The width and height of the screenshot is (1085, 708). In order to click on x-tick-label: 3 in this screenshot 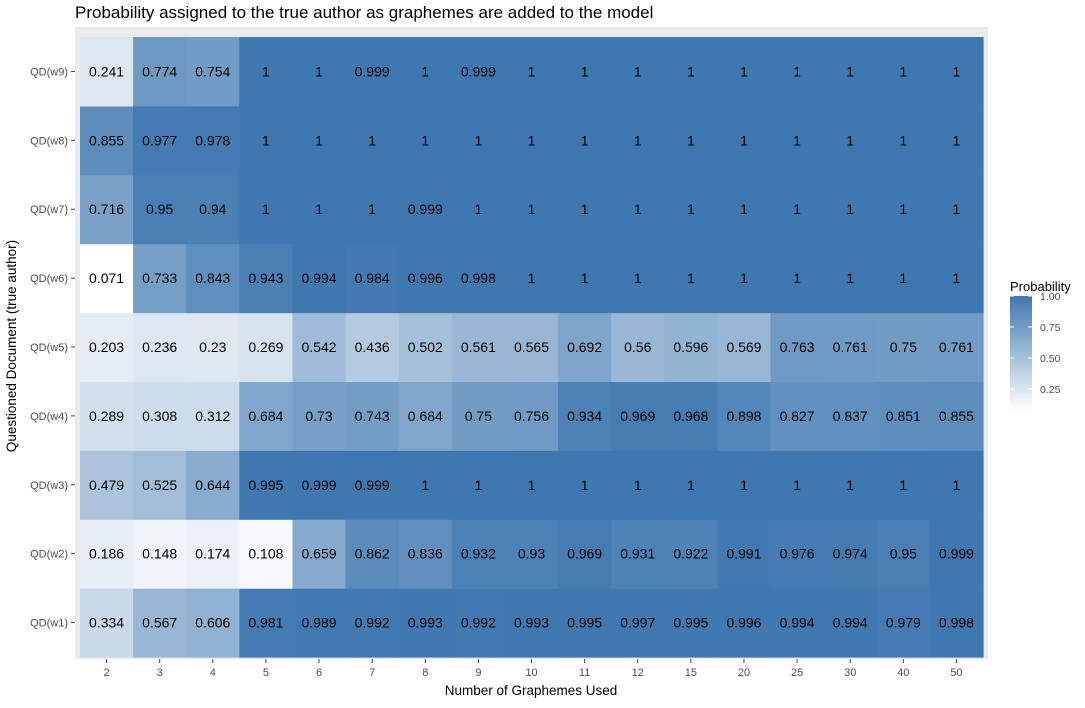, I will do `click(160, 673)`.